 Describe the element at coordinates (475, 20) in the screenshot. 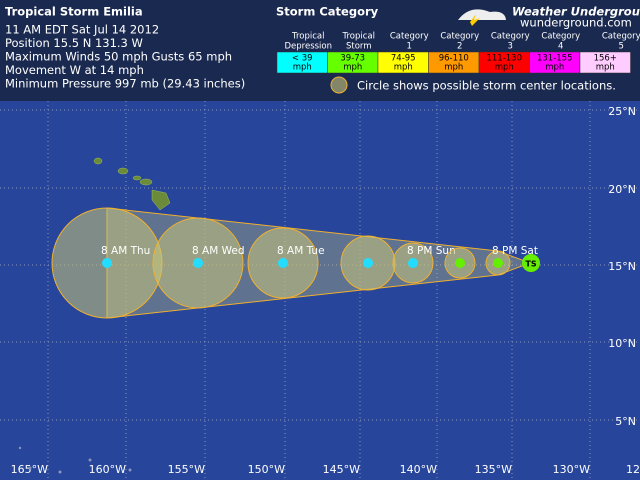

I see `brand-logo-bolt` at that location.